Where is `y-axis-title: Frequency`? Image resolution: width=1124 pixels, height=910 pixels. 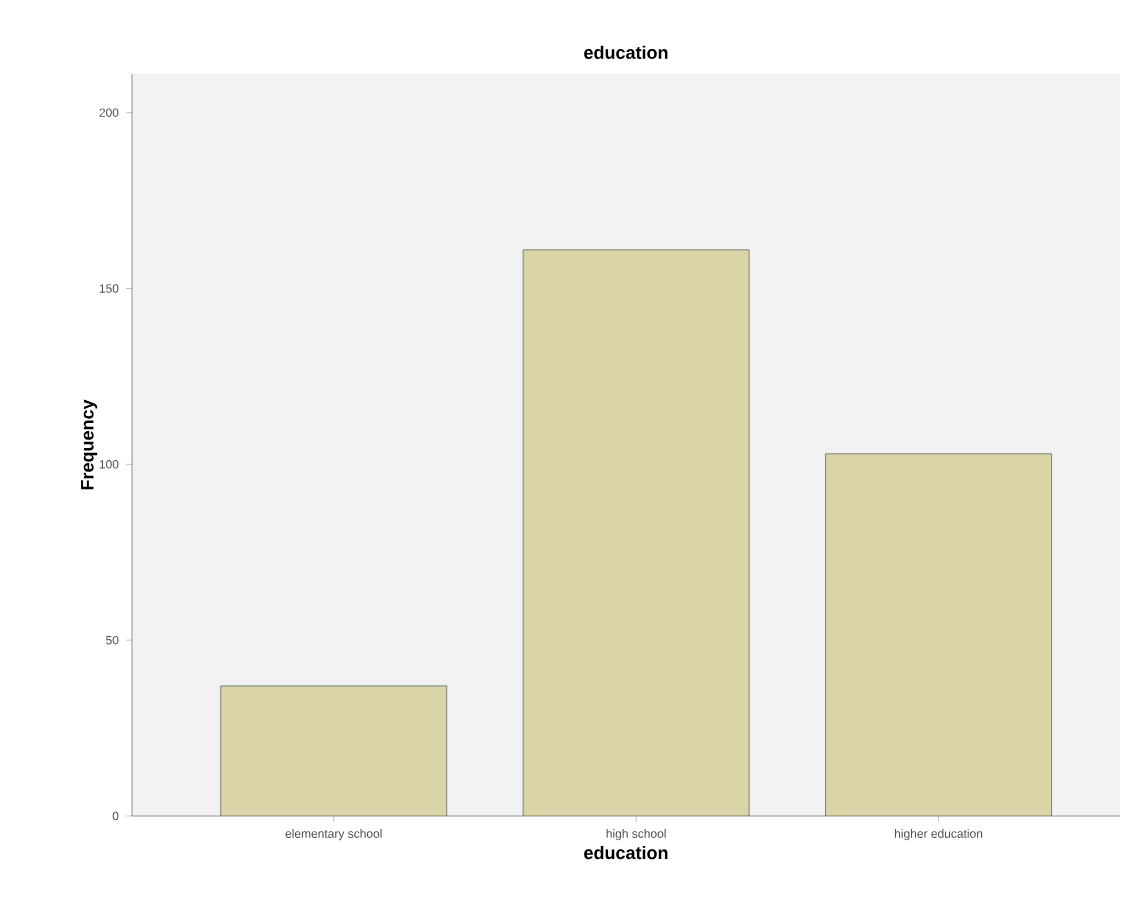 y-axis-title: Frequency is located at coordinates (89, 444).